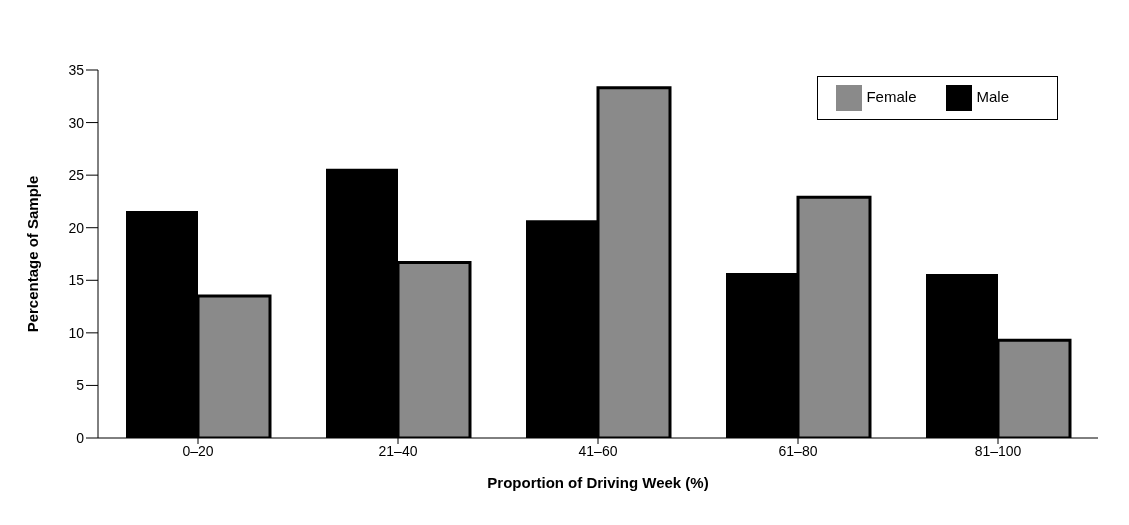 This screenshot has width=1129, height=525. I want to click on y-tick-label: 15, so click(76, 280).